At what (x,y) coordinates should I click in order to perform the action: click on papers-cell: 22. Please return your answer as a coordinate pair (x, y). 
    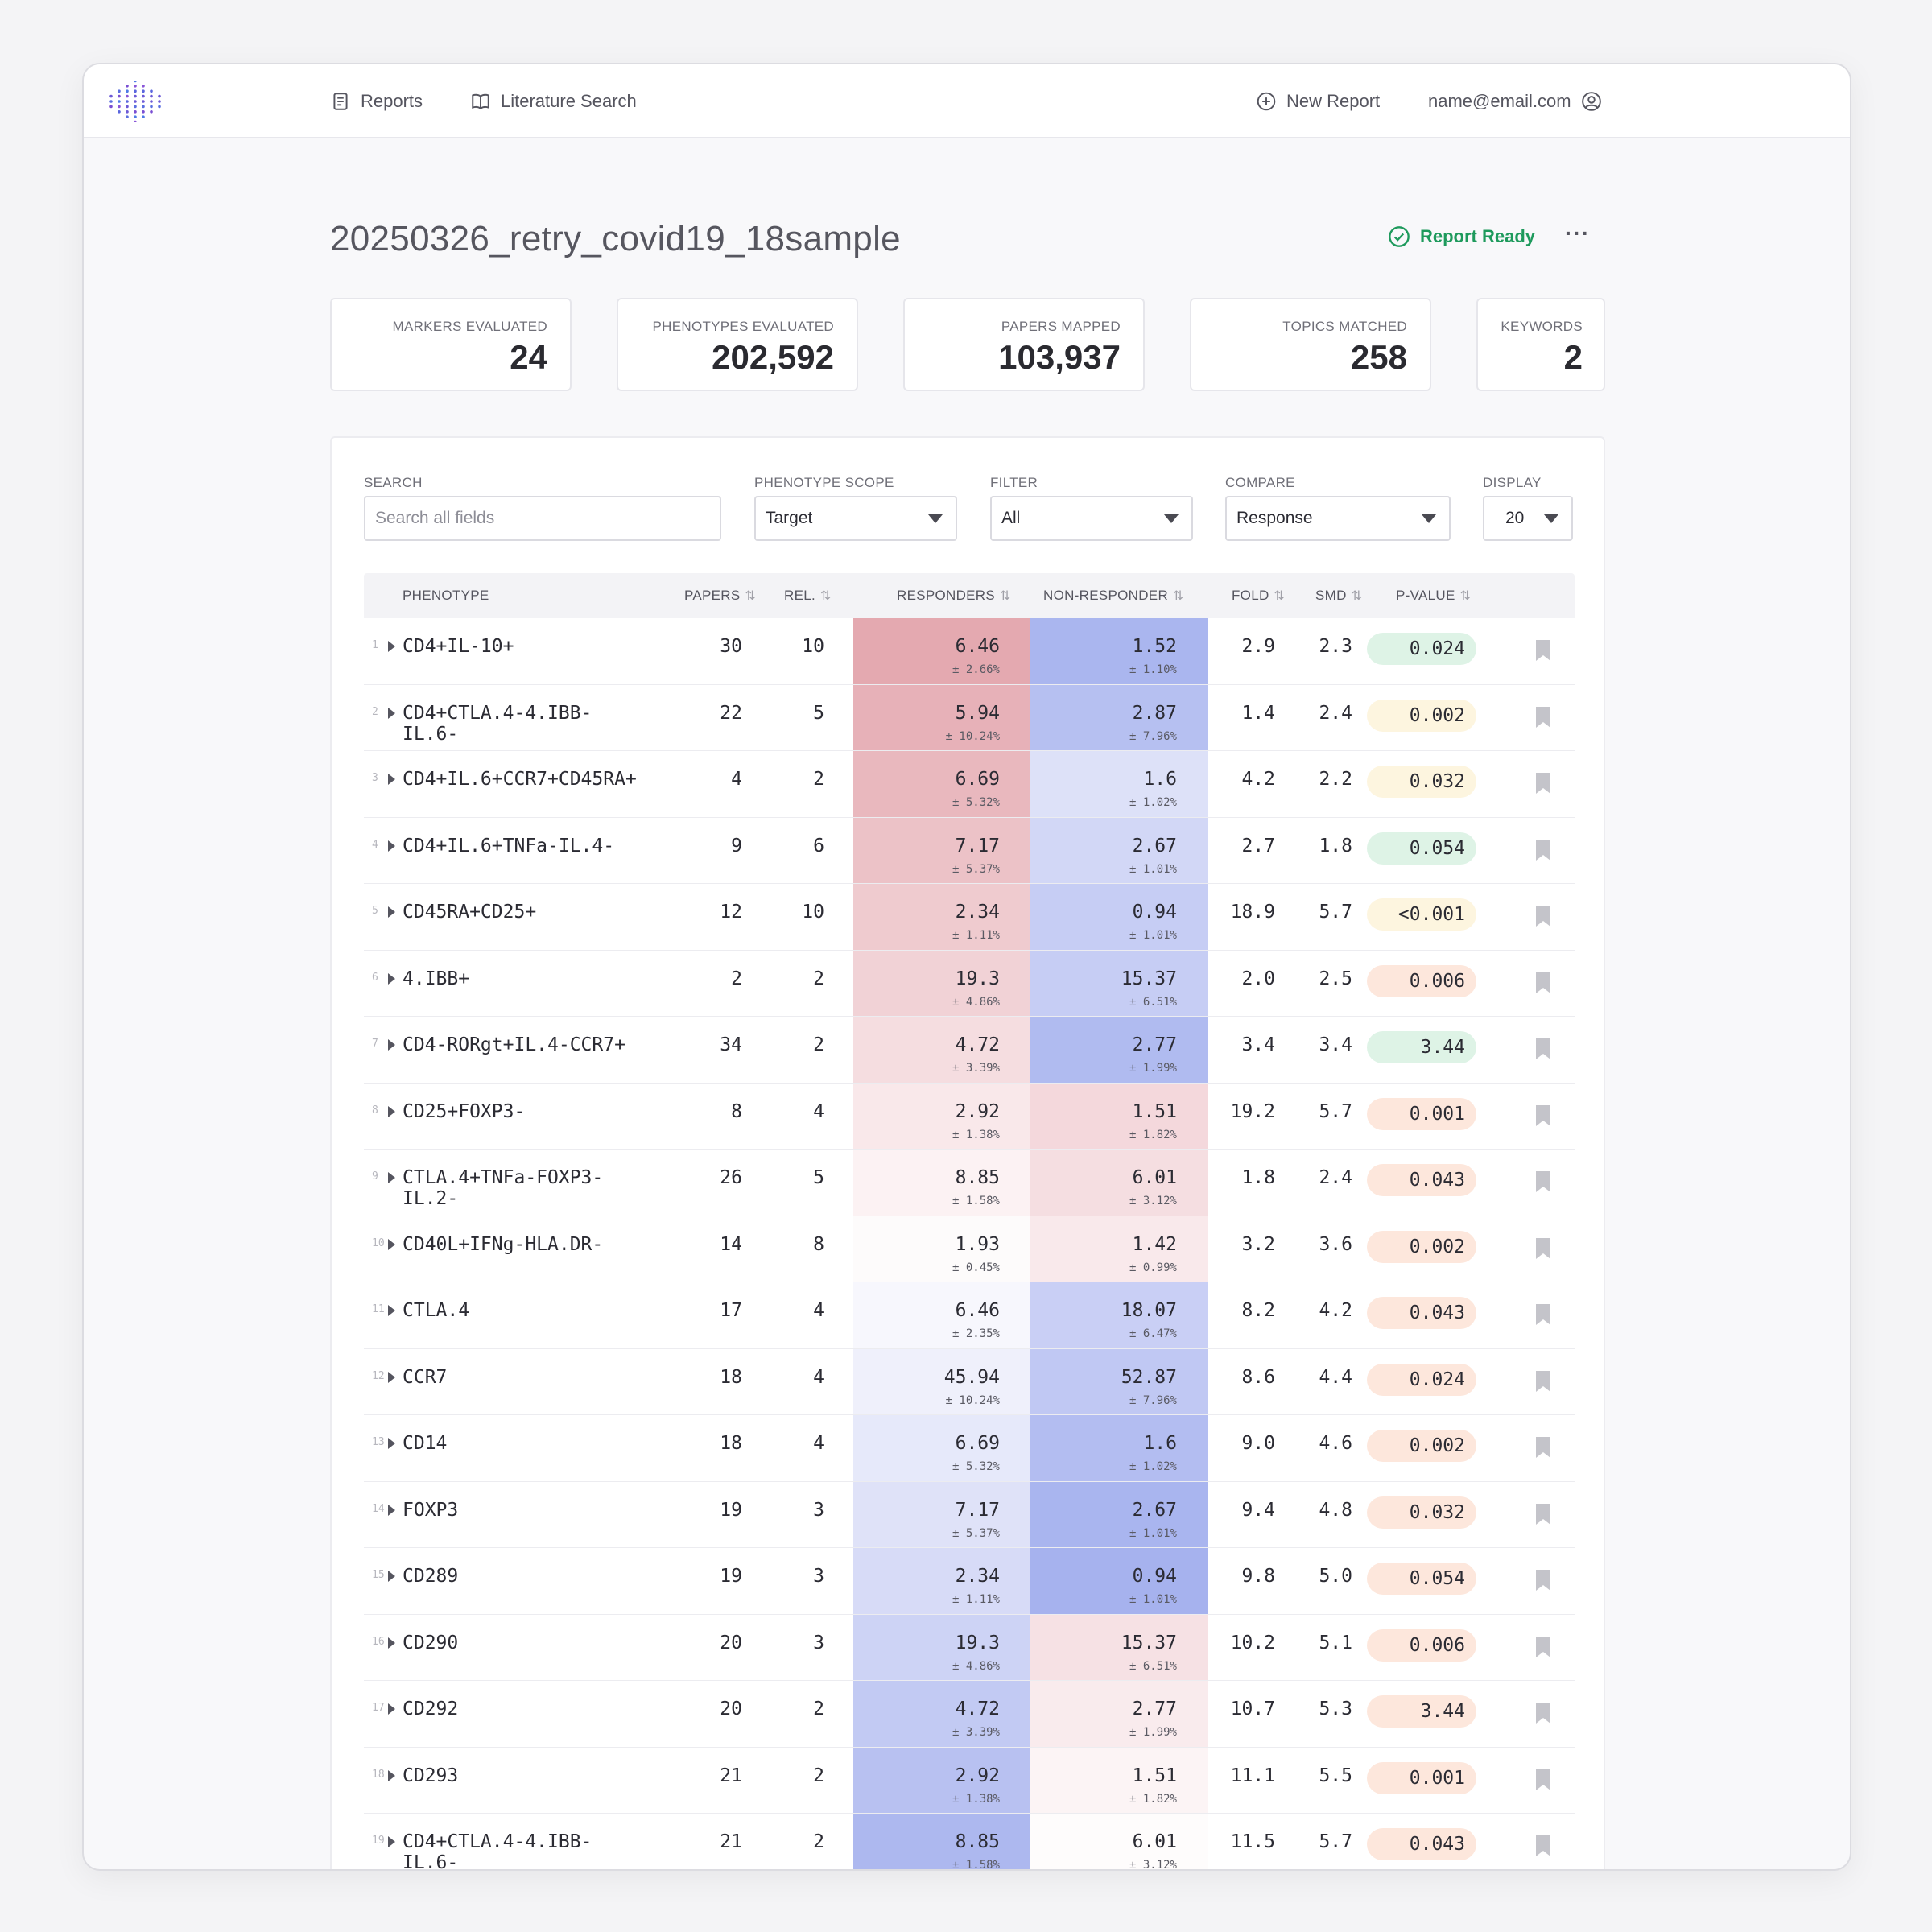
    Looking at the image, I should click on (731, 713).